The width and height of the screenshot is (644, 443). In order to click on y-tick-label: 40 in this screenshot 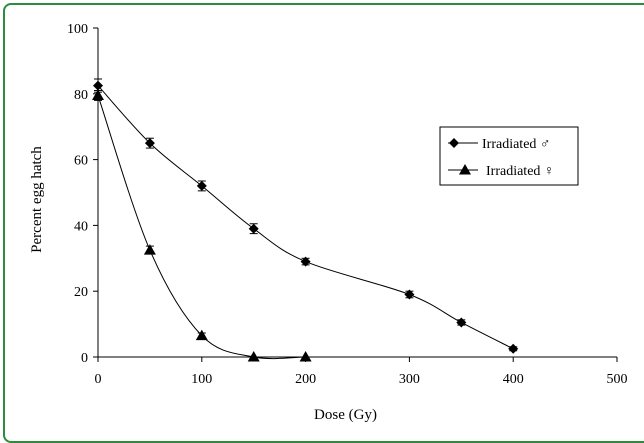, I will do `click(81, 226)`.